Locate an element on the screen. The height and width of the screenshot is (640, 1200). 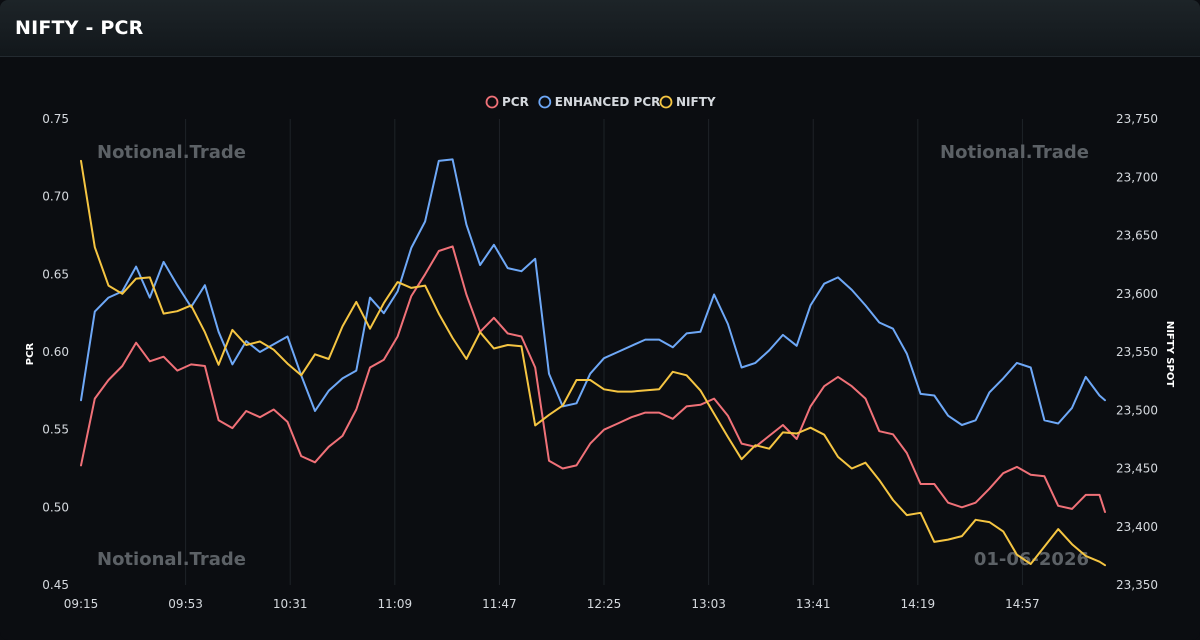
legend-item-enhanced-pcr: ENHANCED PCR is located at coordinates (599, 102).